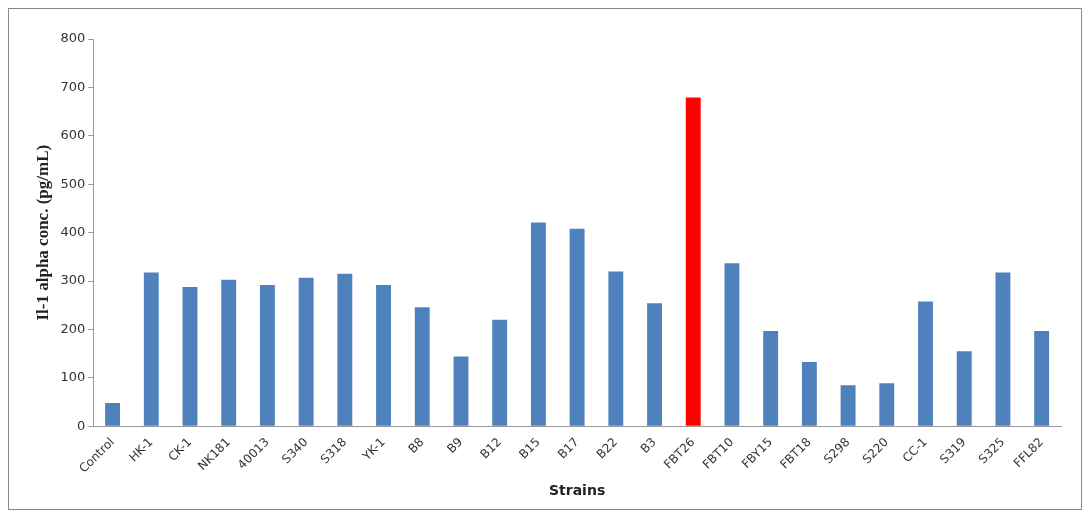 The height and width of the screenshot is (519, 1092). Describe the element at coordinates (73, 135) in the screenshot. I see `y-tick-label: 600` at that location.